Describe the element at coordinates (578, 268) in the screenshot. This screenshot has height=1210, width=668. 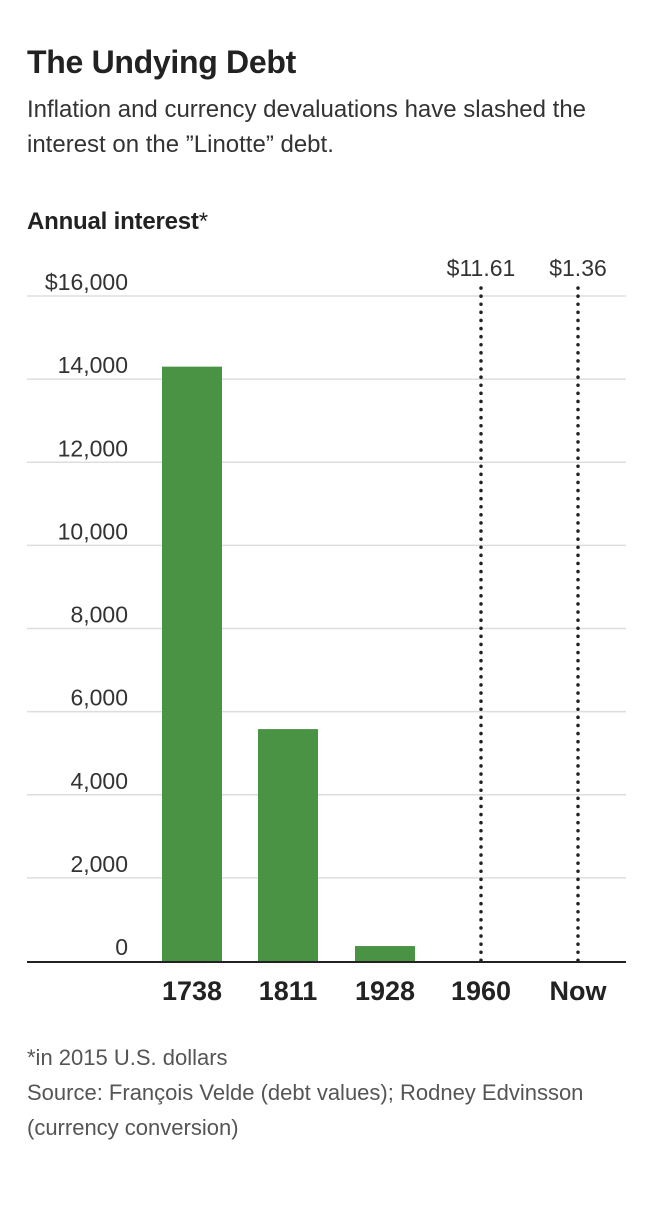
I see `annotation-label-Now: $1.36` at that location.